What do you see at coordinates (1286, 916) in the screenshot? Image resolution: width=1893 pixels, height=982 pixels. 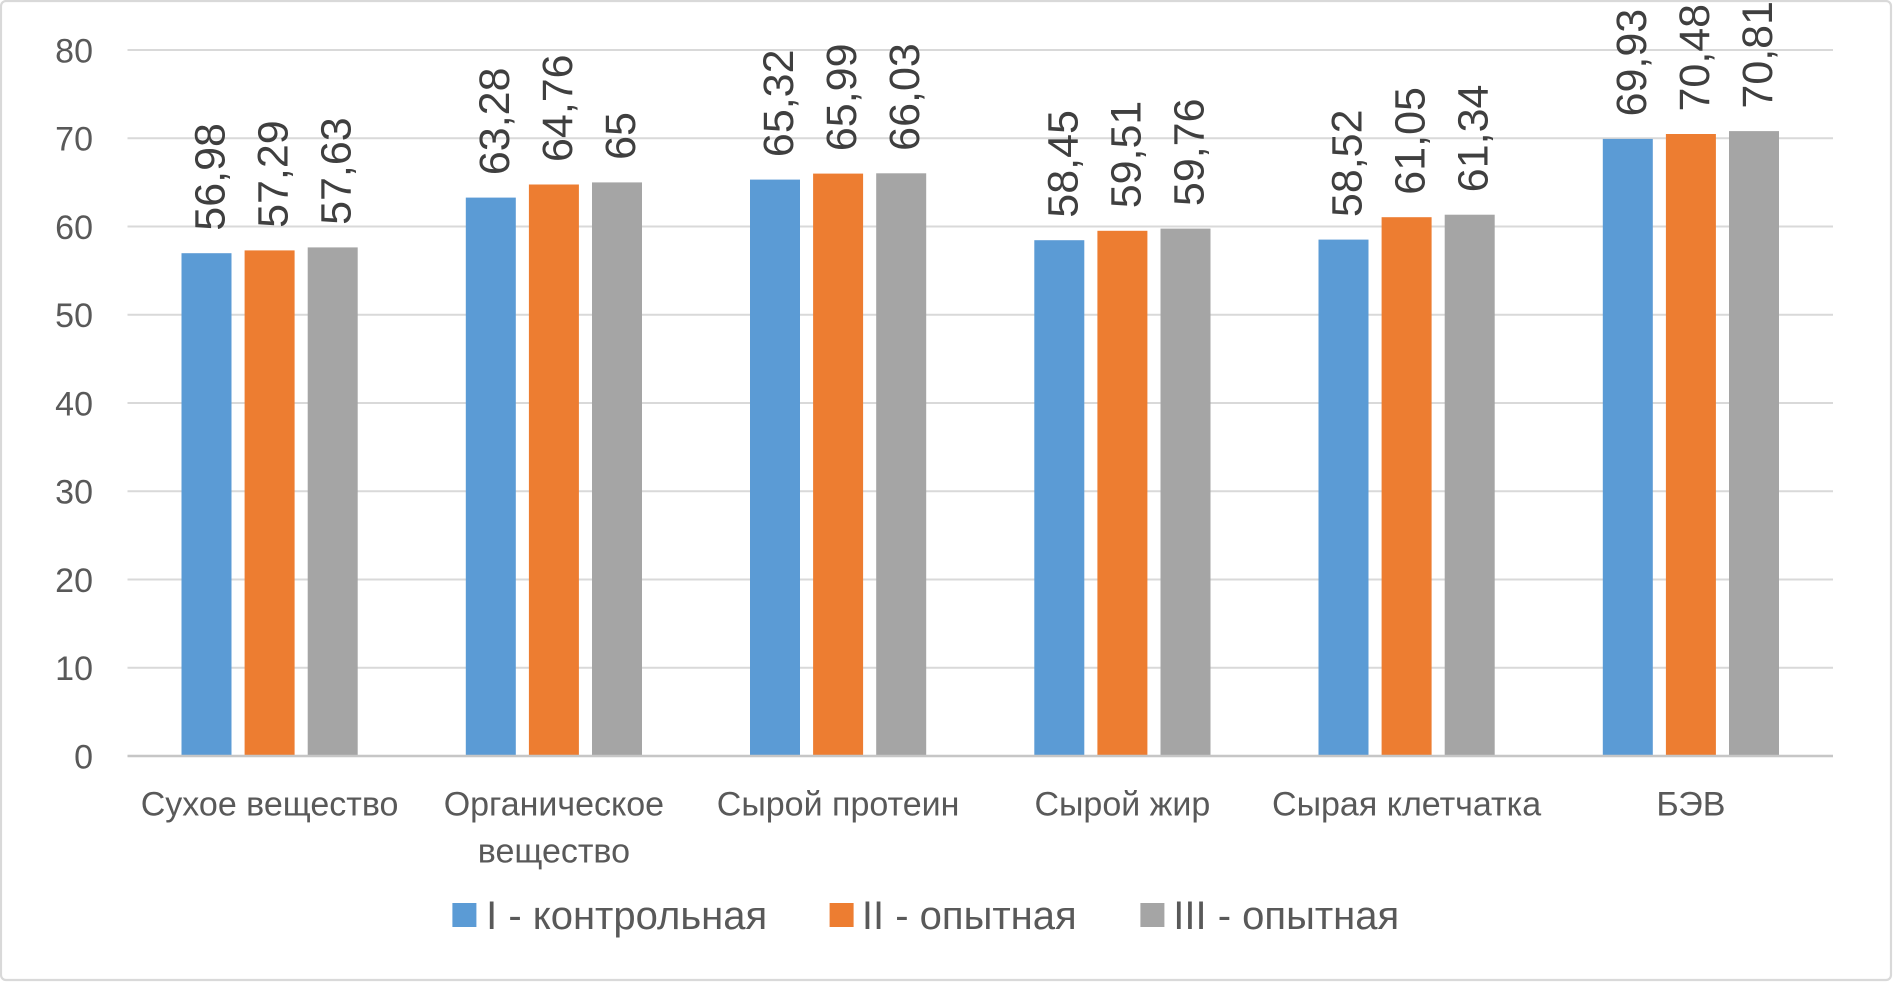 I see `svg-text: III - опытная` at bounding box center [1286, 916].